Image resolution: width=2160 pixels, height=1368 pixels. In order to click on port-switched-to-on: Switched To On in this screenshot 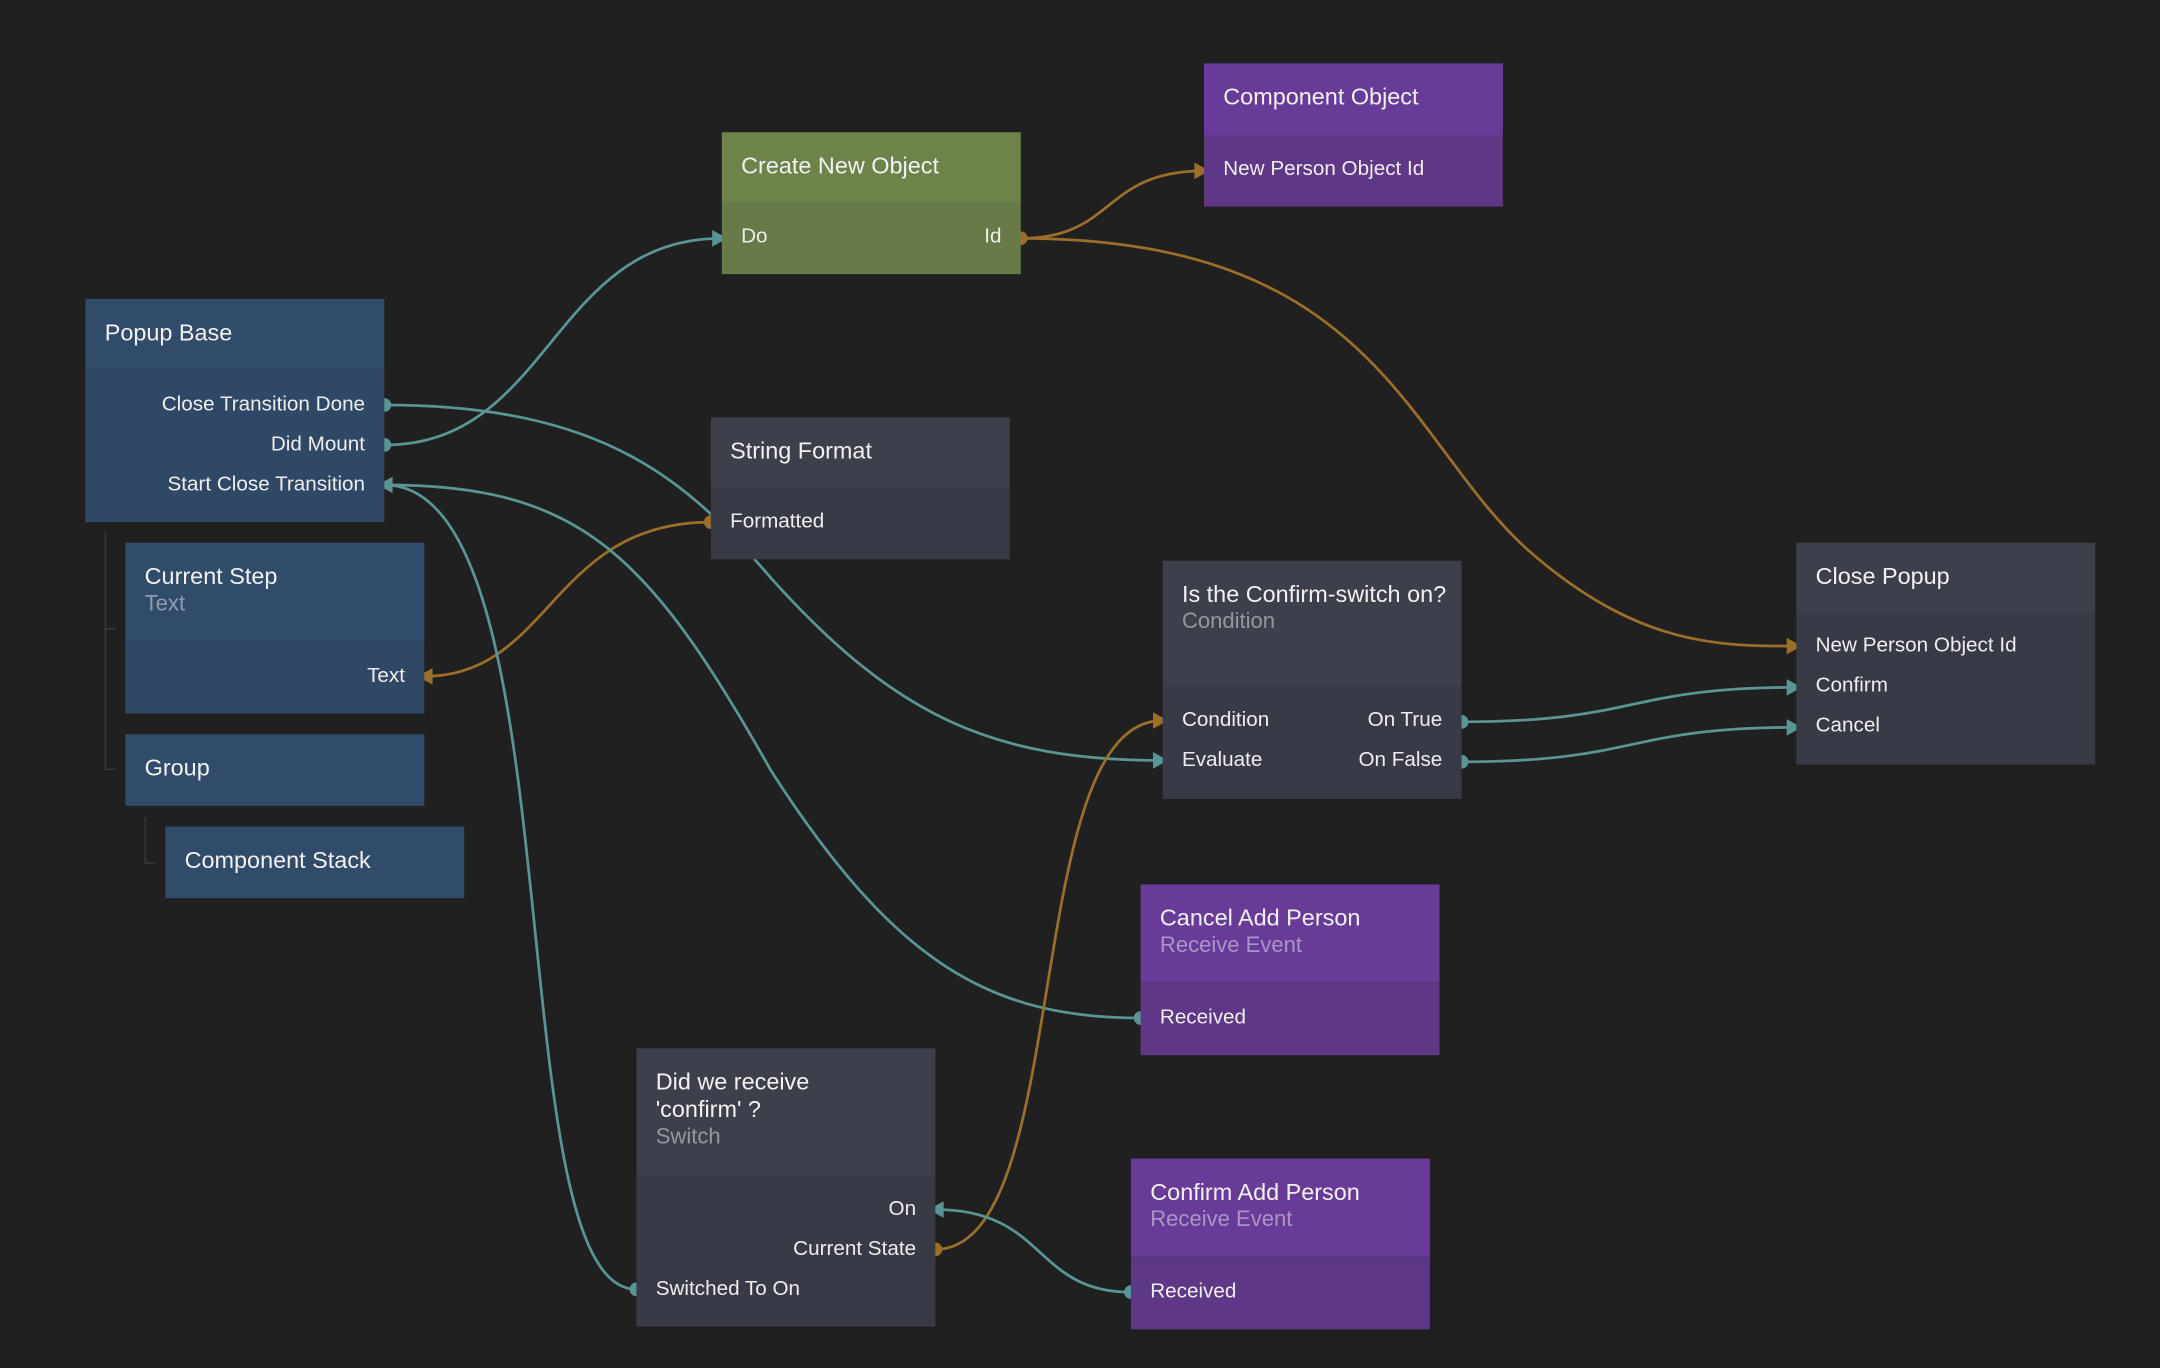, I will do `click(728, 1288)`.